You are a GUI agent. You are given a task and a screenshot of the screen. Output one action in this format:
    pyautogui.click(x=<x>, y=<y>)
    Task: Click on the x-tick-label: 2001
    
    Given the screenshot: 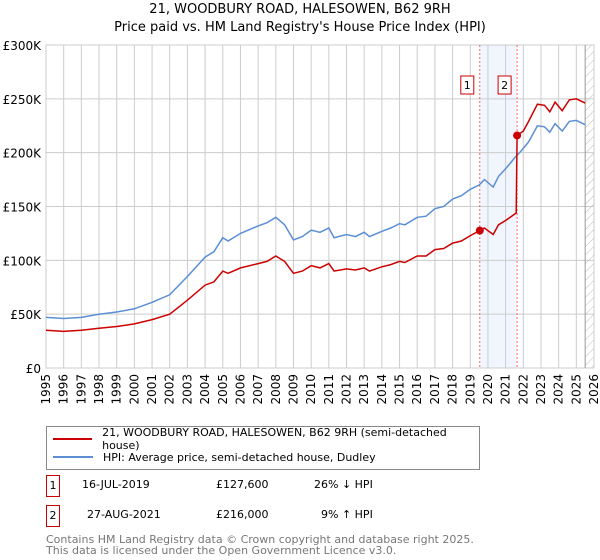 What is the action you would take?
    pyautogui.click(x=152, y=389)
    